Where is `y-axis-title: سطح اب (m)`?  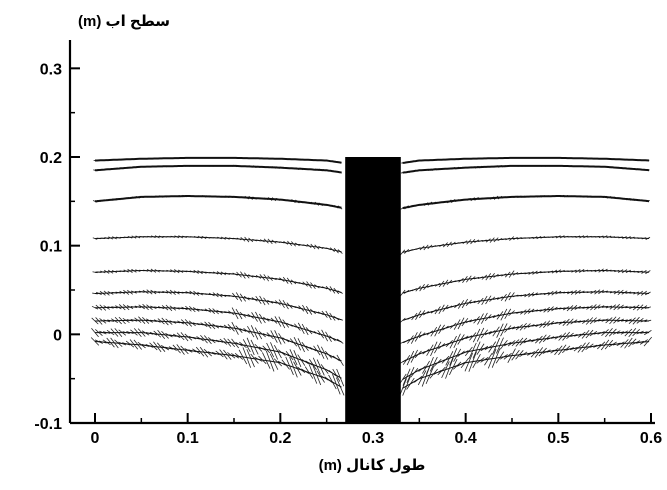 y-axis-title: سطح اب (m) is located at coordinates (124, 21).